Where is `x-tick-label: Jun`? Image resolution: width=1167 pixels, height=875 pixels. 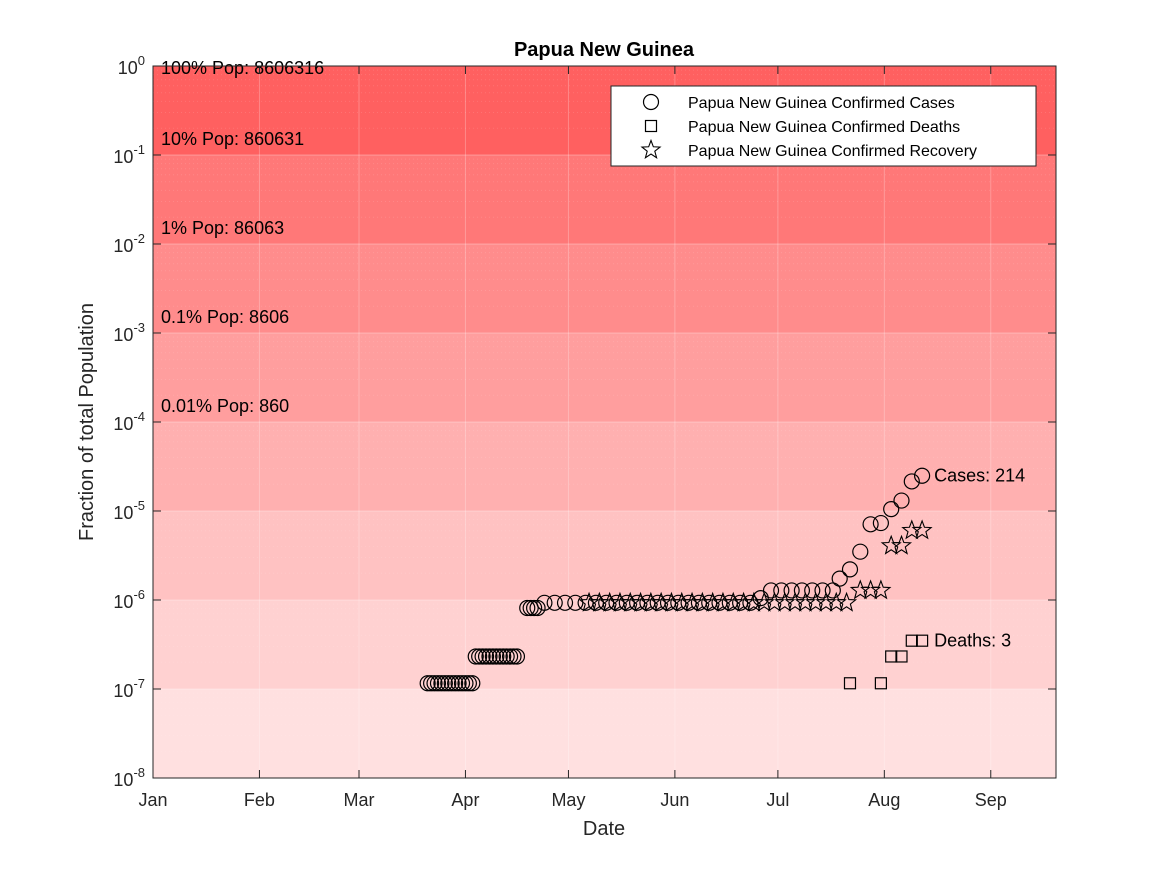
x-tick-label: Jun is located at coordinates (674, 800).